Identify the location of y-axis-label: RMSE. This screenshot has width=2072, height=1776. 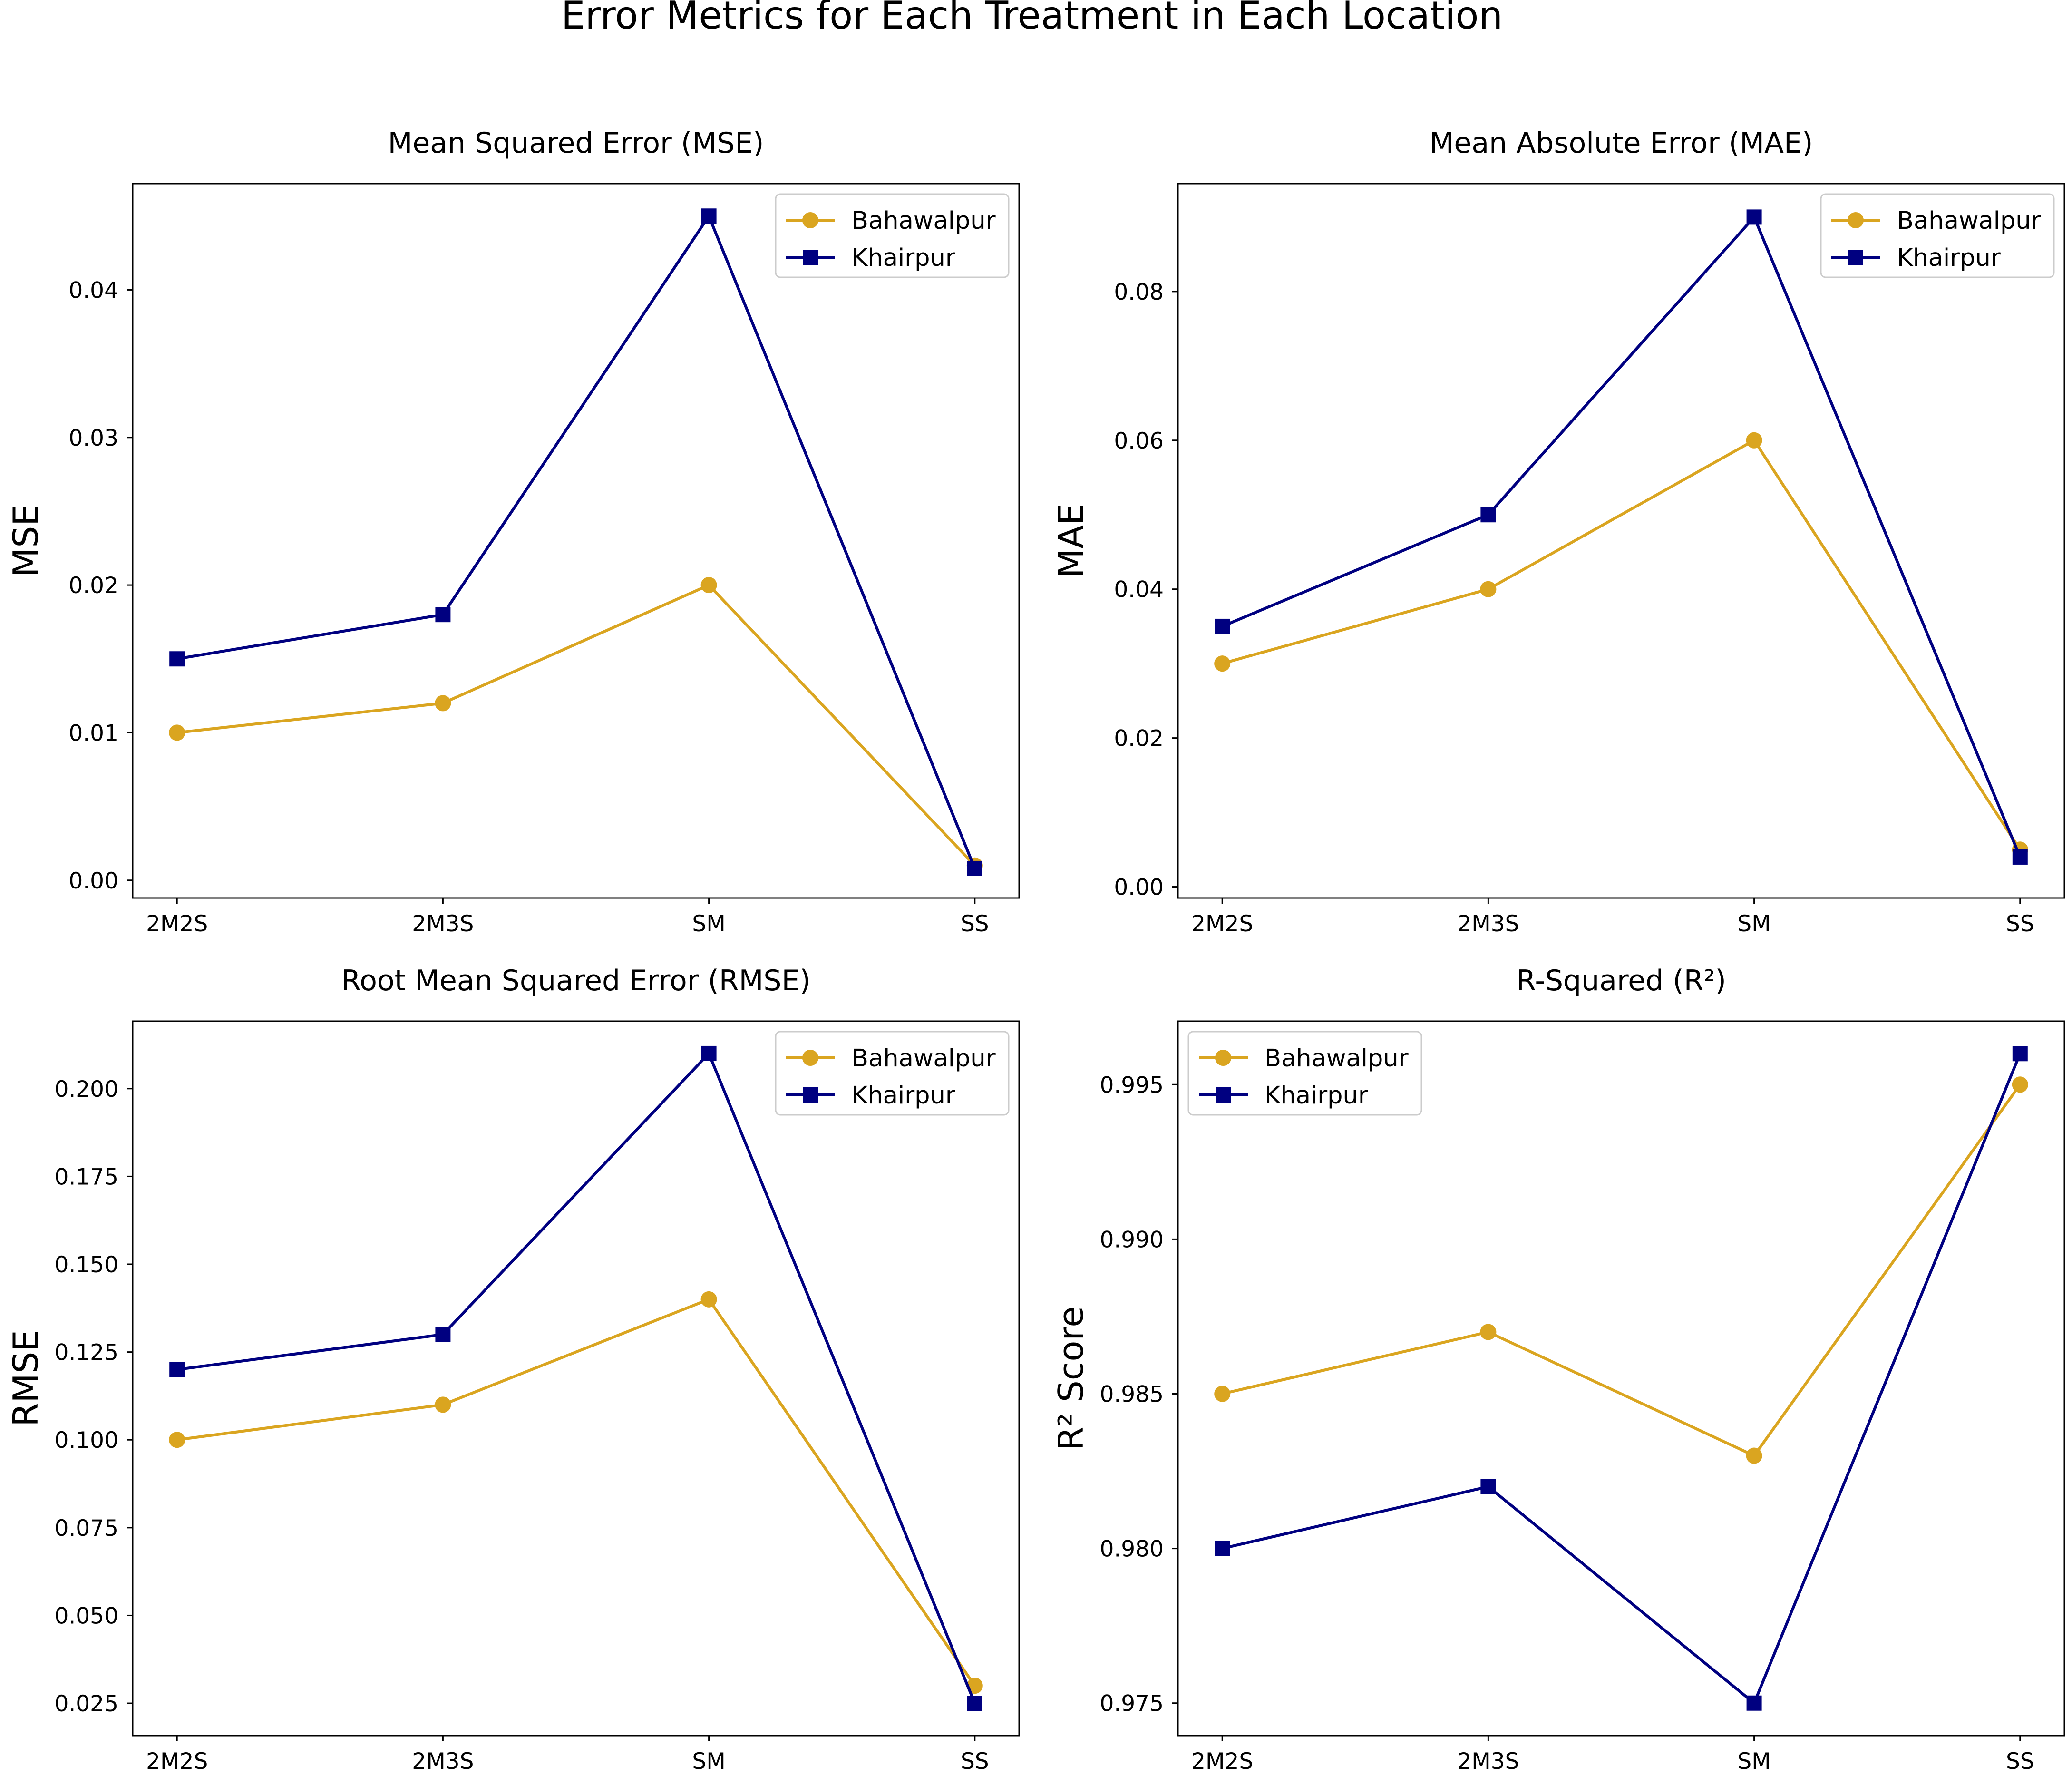
(26, 1378).